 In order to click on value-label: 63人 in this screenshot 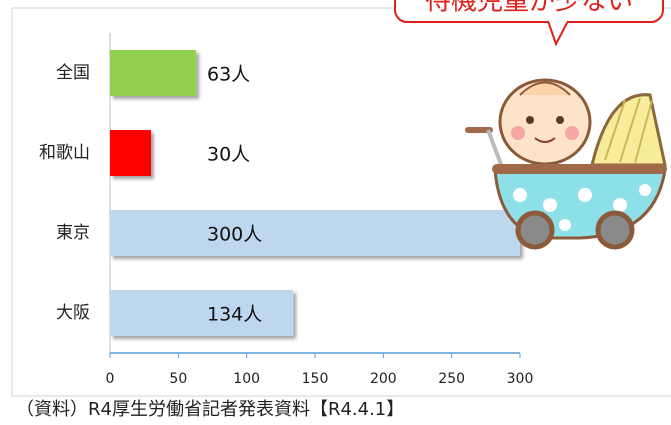, I will do `click(228, 75)`.